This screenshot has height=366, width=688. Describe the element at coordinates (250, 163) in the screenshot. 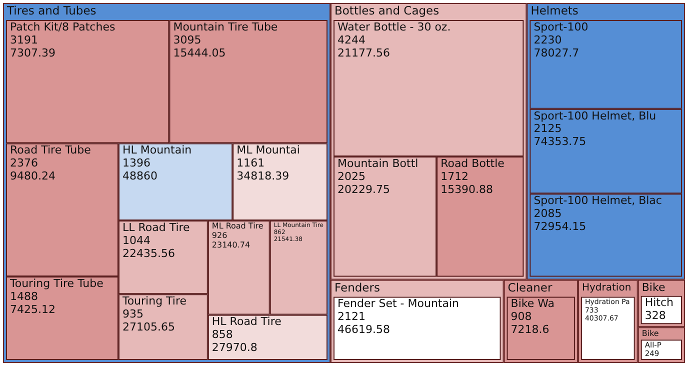

I see `data-label: 1161` at that location.